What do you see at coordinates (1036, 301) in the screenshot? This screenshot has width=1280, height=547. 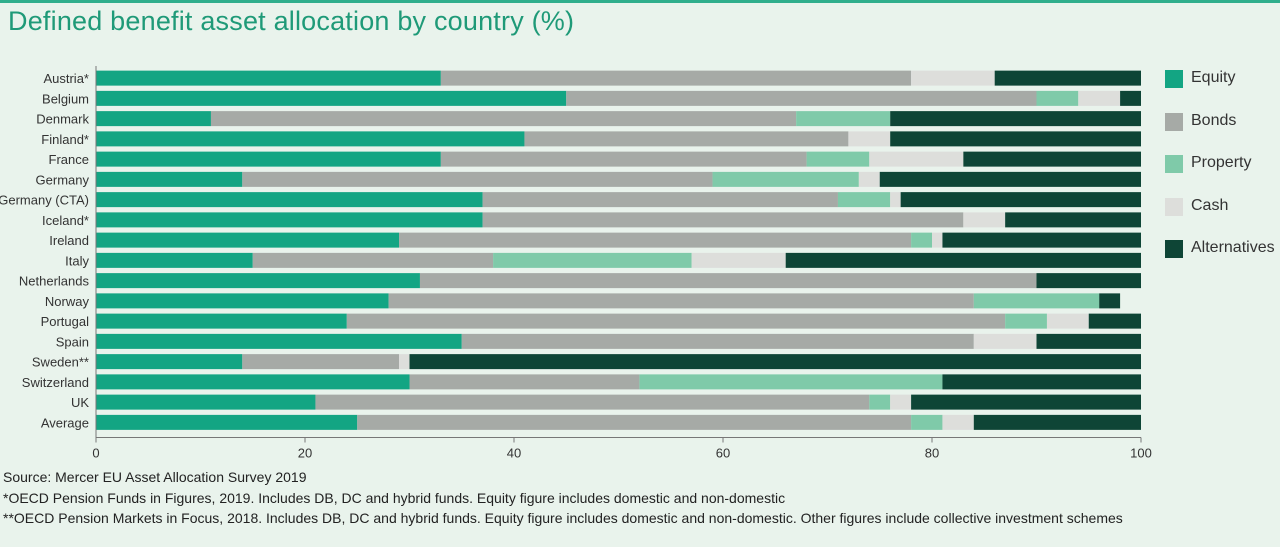 I see `bar-norway-property` at bounding box center [1036, 301].